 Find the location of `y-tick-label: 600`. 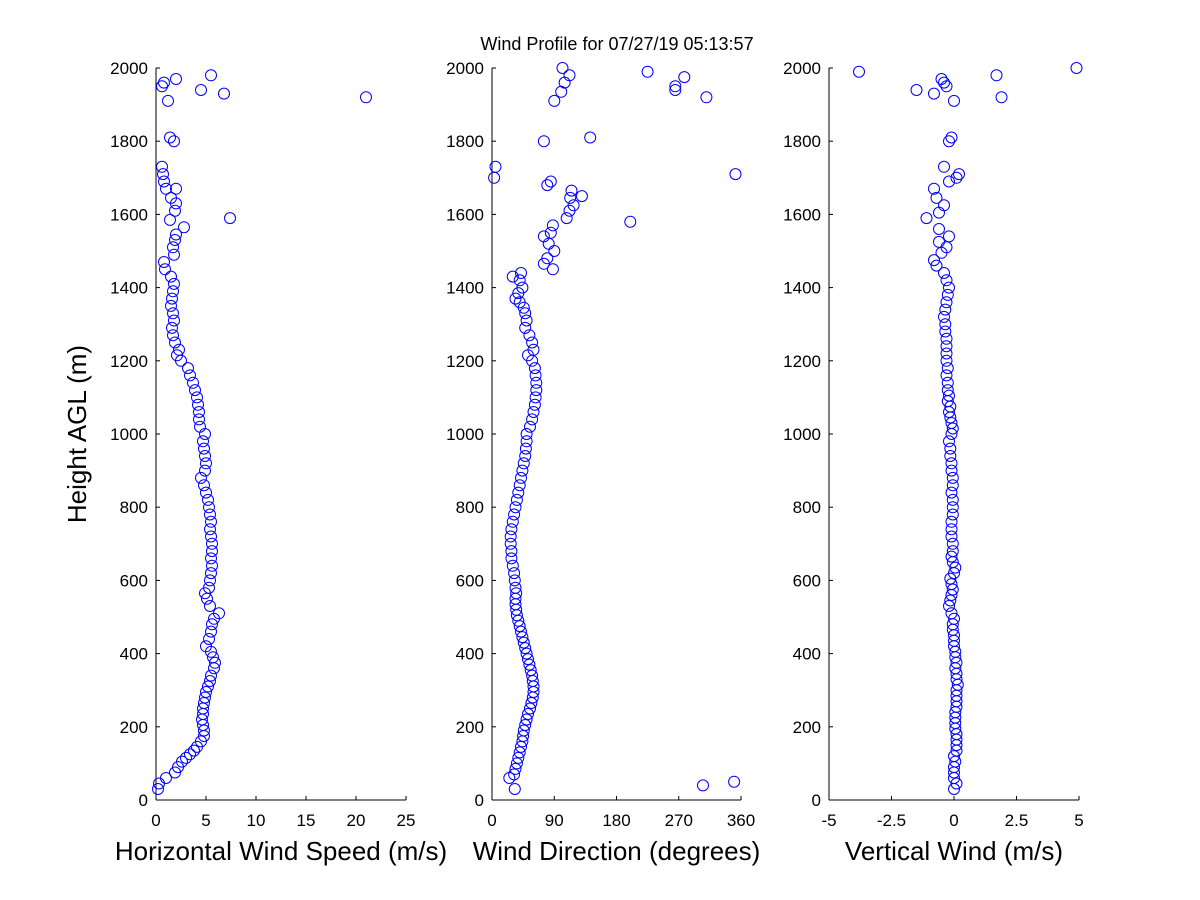

y-tick-label: 600 is located at coordinates (134, 580).